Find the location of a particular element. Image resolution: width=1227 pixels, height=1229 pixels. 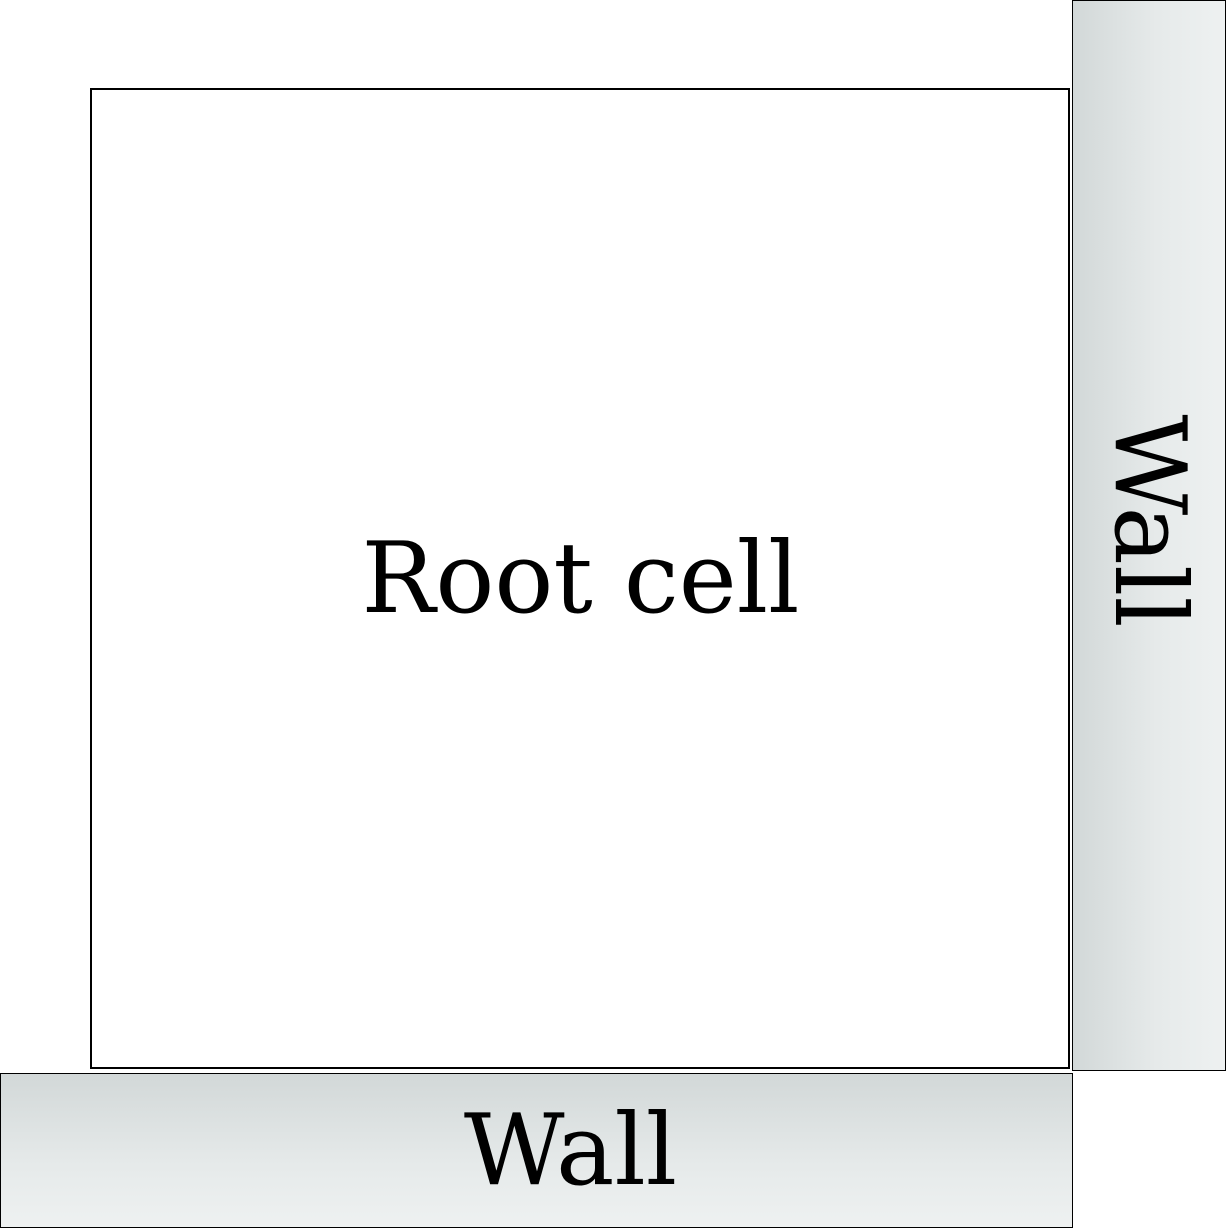

bottom-wall: Wall is located at coordinates (536, 1150).